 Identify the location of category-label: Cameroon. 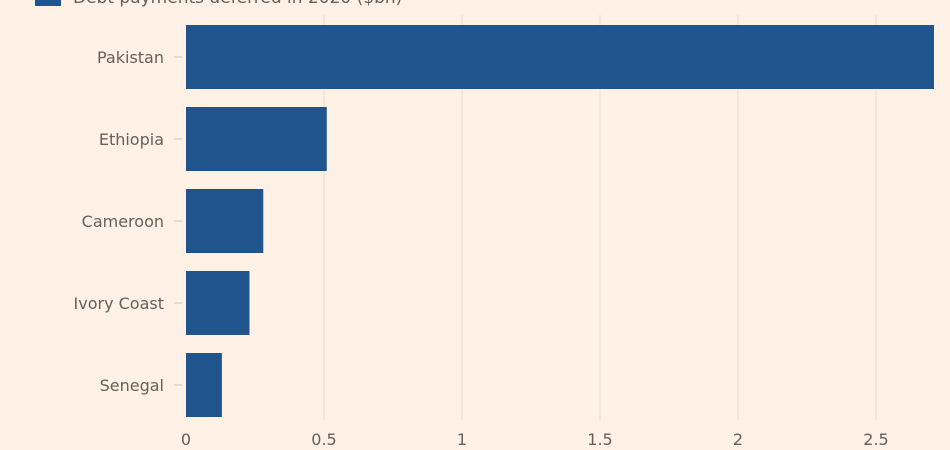
(123, 221).